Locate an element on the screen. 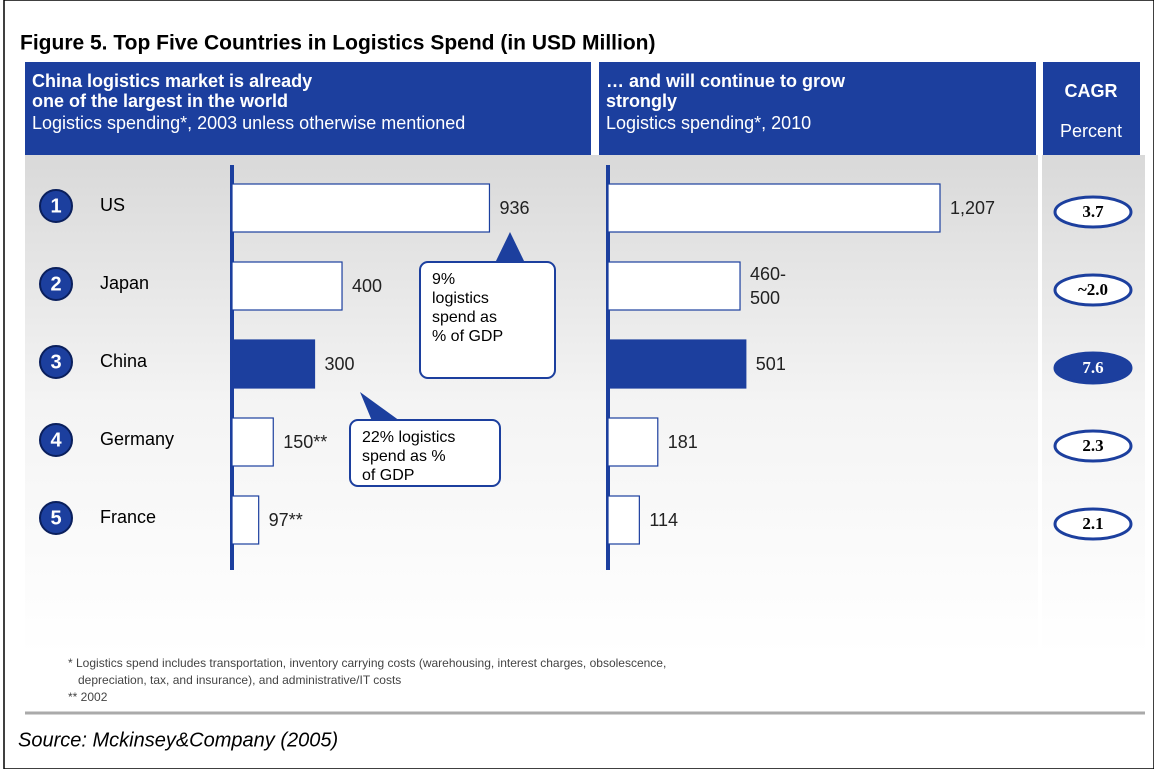  value-label: 150** is located at coordinates (305, 442).